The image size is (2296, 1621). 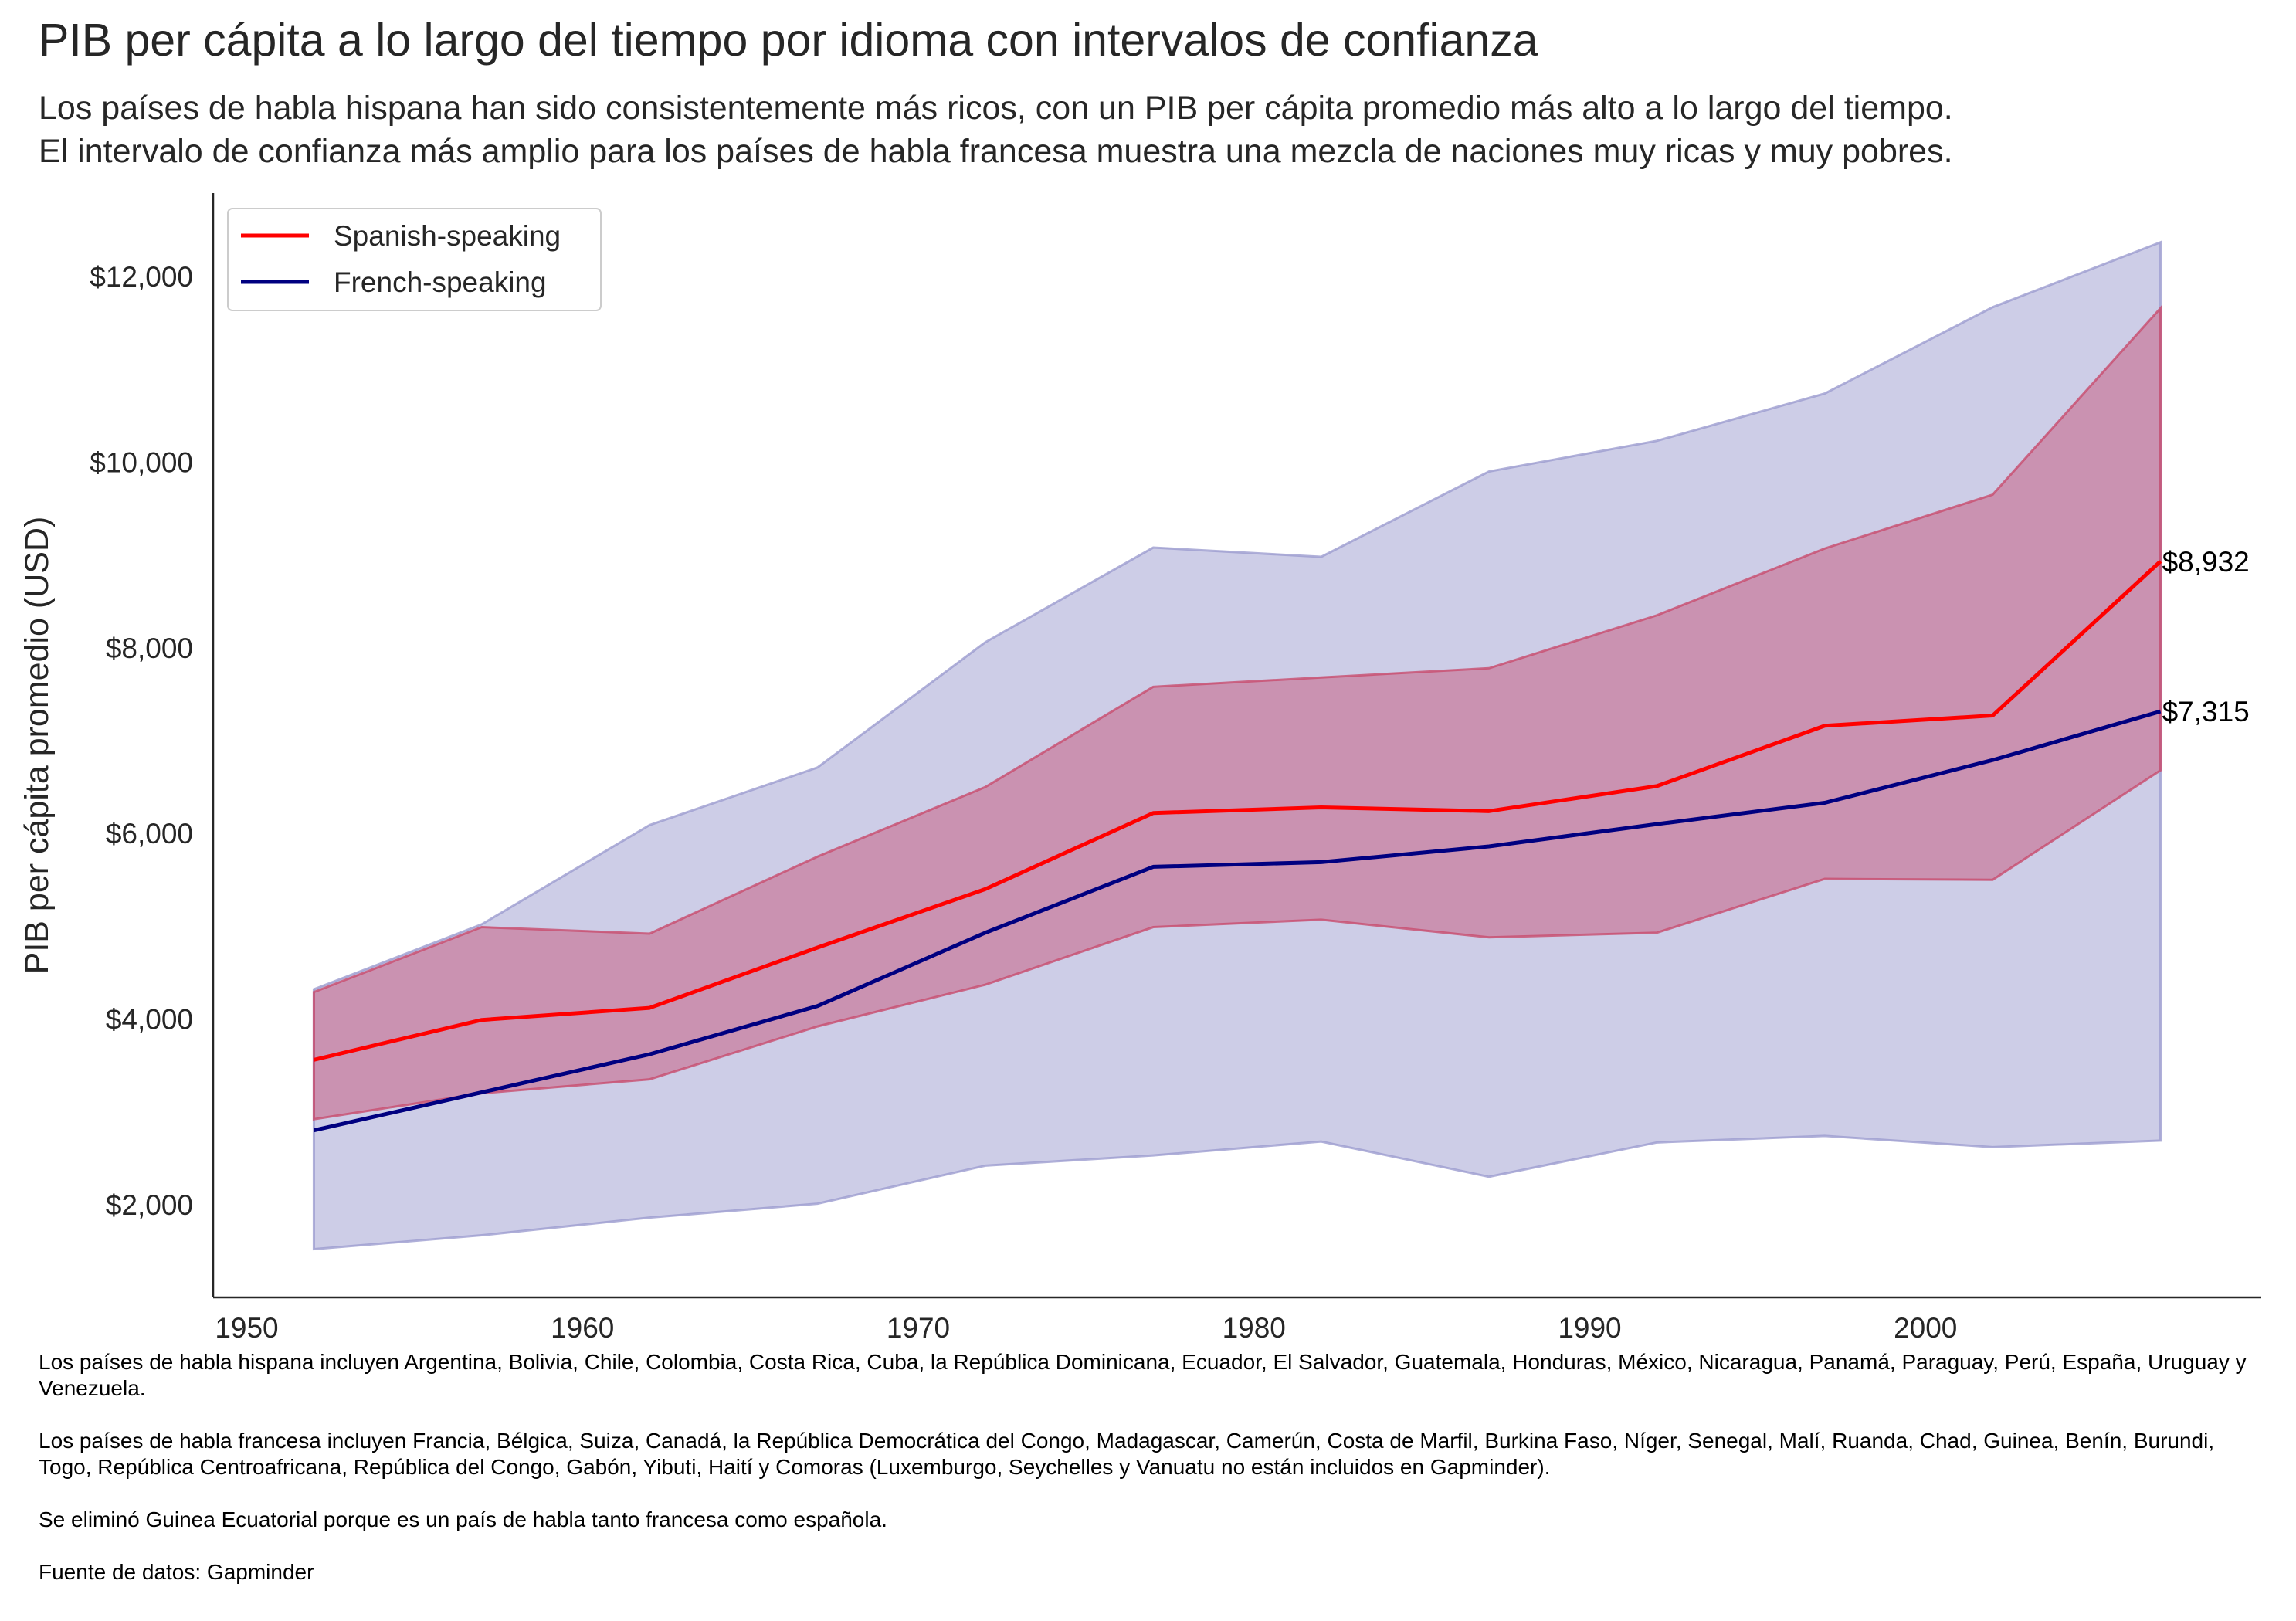 What do you see at coordinates (582, 1328) in the screenshot?
I see `x-tick-label: 1960` at bounding box center [582, 1328].